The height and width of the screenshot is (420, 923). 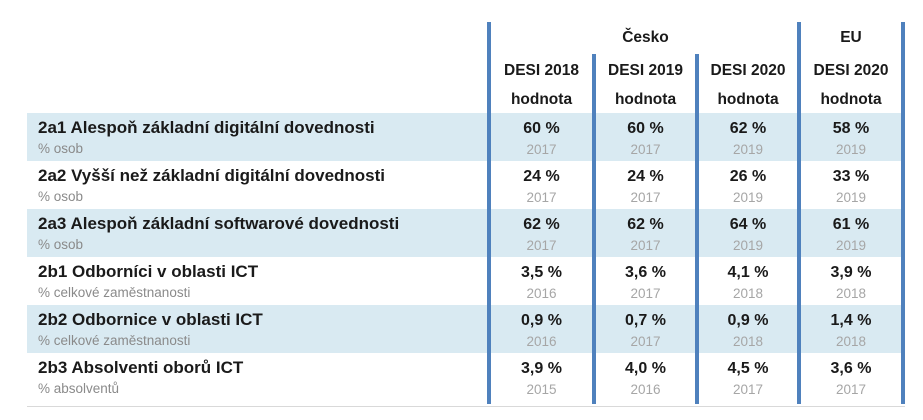 What do you see at coordinates (851, 368) in the screenshot?
I see `indicator-value: 3,6 %` at bounding box center [851, 368].